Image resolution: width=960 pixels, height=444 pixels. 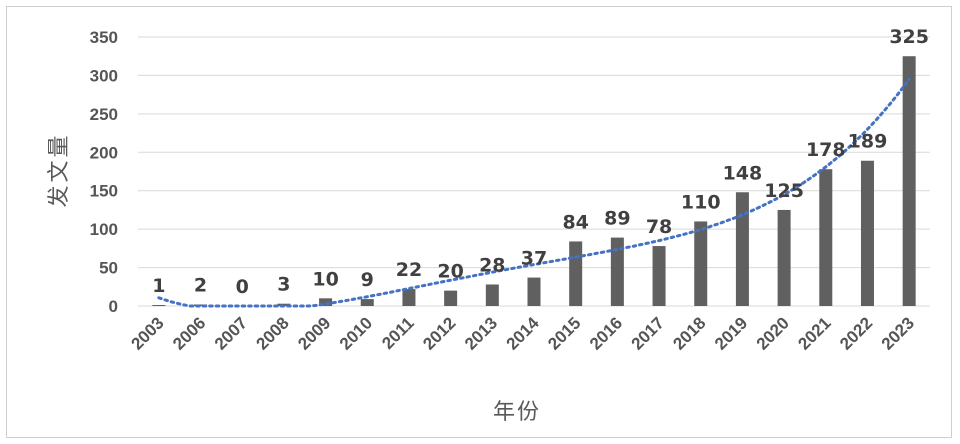 I want to click on data-label: 84, so click(x=575, y=222).